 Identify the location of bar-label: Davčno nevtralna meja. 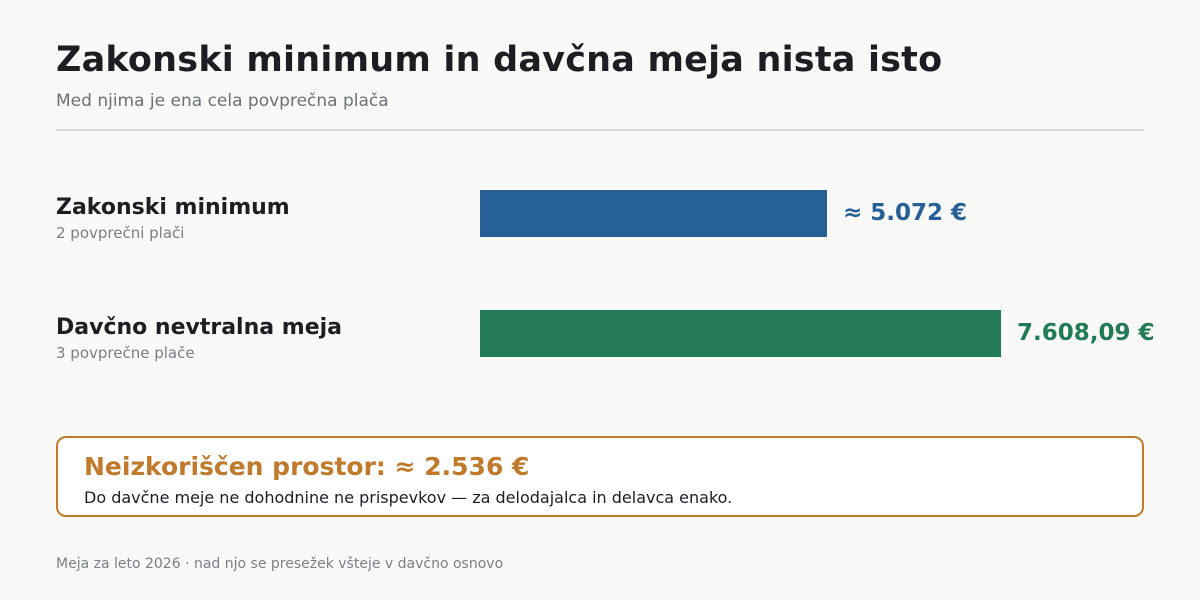
(199, 327).